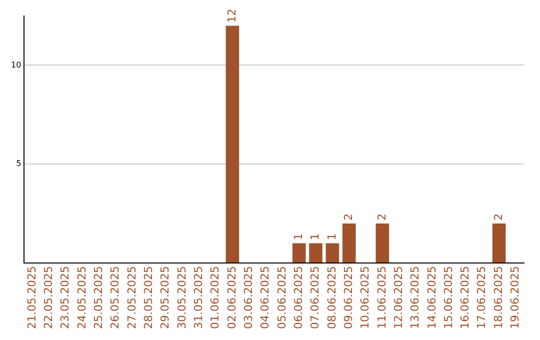 The width and height of the screenshot is (540, 340). What do you see at coordinates (331, 298) in the screenshot?
I see `x-tick-label: 08.06.2025` at bounding box center [331, 298].